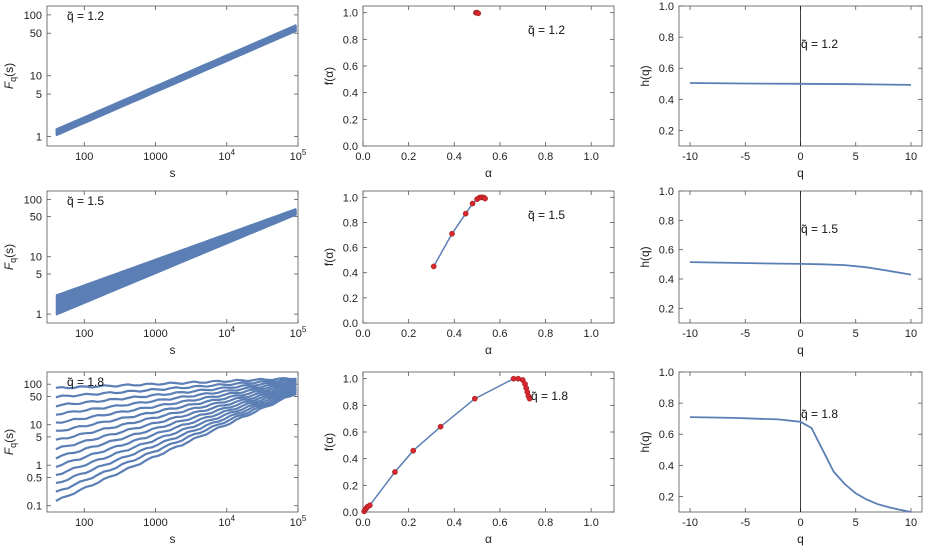 This screenshot has width=926, height=556. What do you see at coordinates (173, 539) in the screenshot?
I see `x-axis-label: s` at bounding box center [173, 539].